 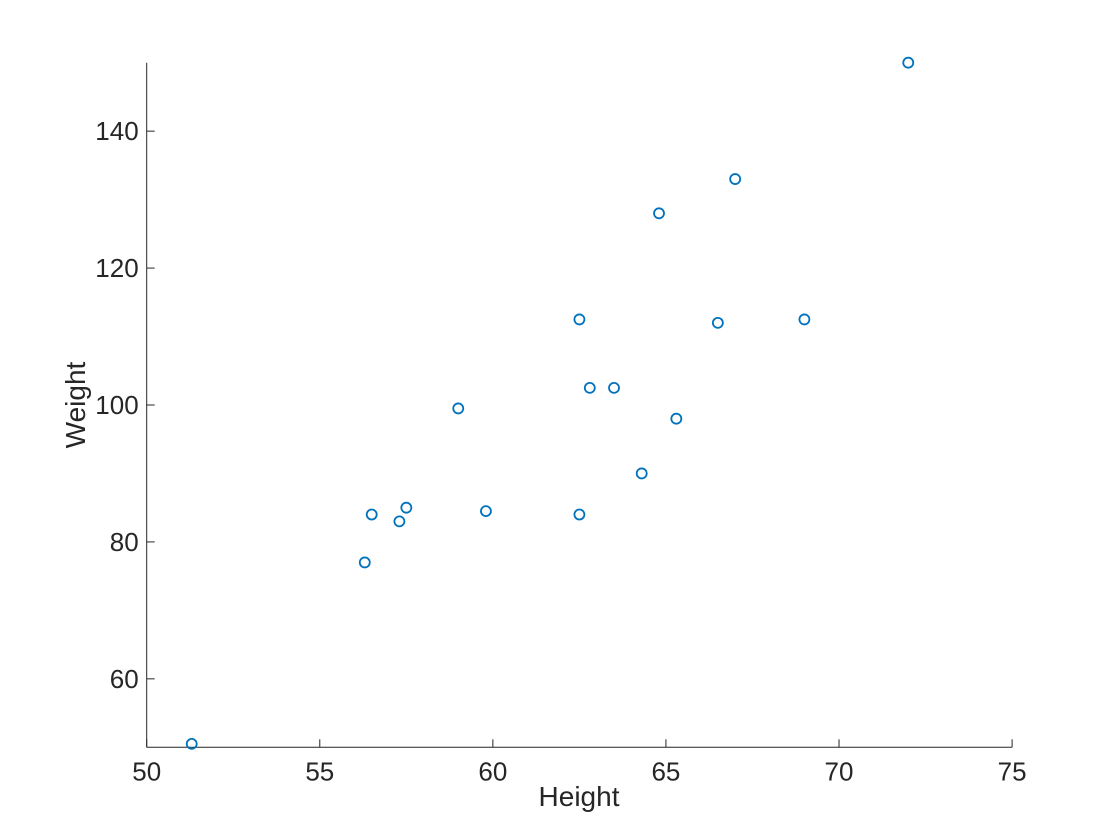 I want to click on x-tick-label: 55, so click(x=319, y=771).